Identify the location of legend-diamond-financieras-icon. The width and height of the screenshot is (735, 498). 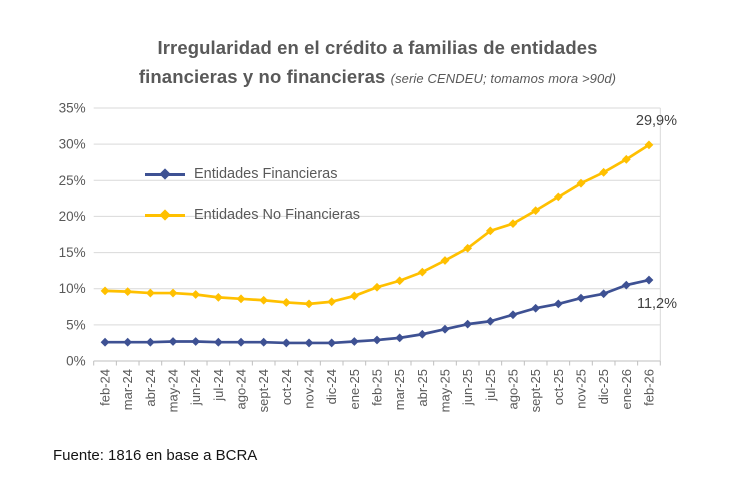
(165, 174).